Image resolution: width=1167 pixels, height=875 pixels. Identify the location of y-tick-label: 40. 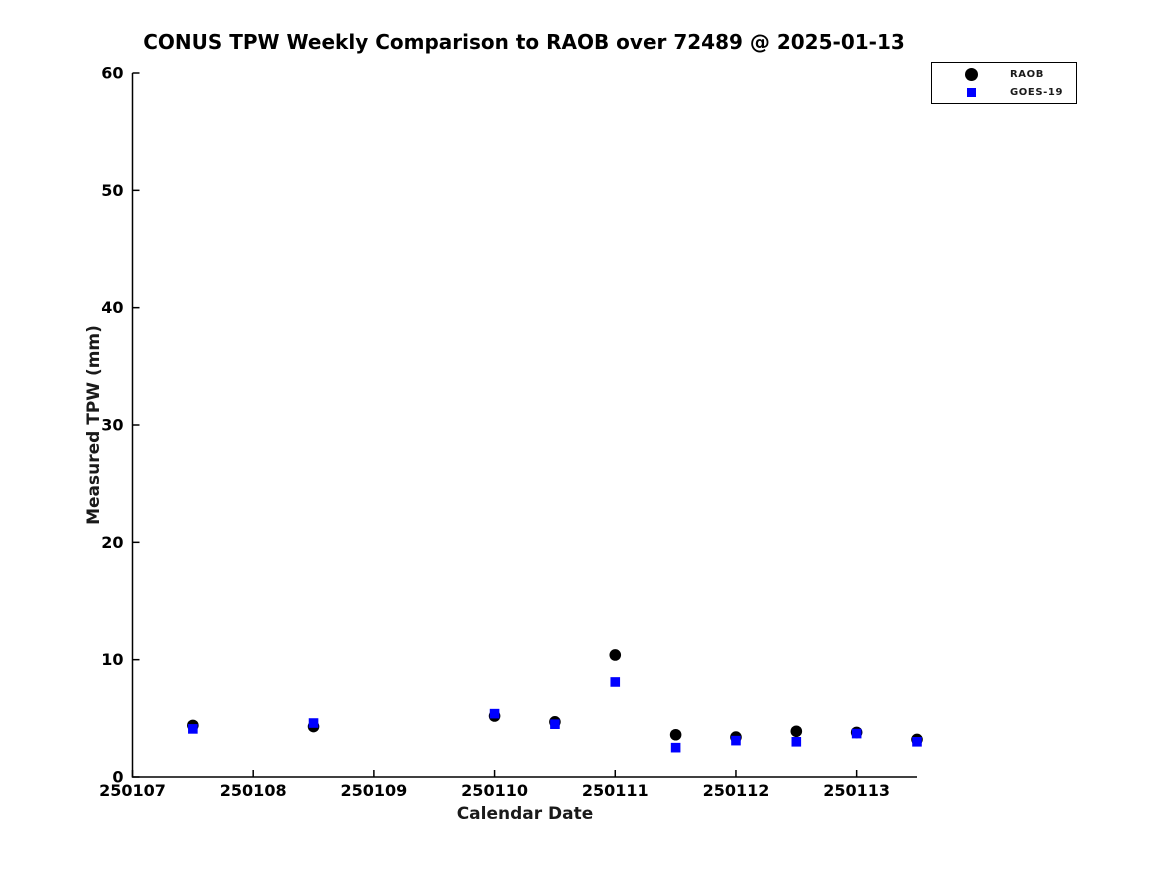
(112, 307).